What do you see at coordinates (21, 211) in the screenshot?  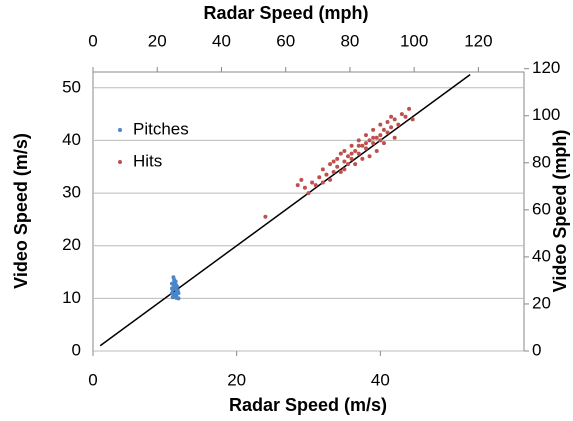 I see `y-axis-title: Video Speed (m/s)` at bounding box center [21, 211].